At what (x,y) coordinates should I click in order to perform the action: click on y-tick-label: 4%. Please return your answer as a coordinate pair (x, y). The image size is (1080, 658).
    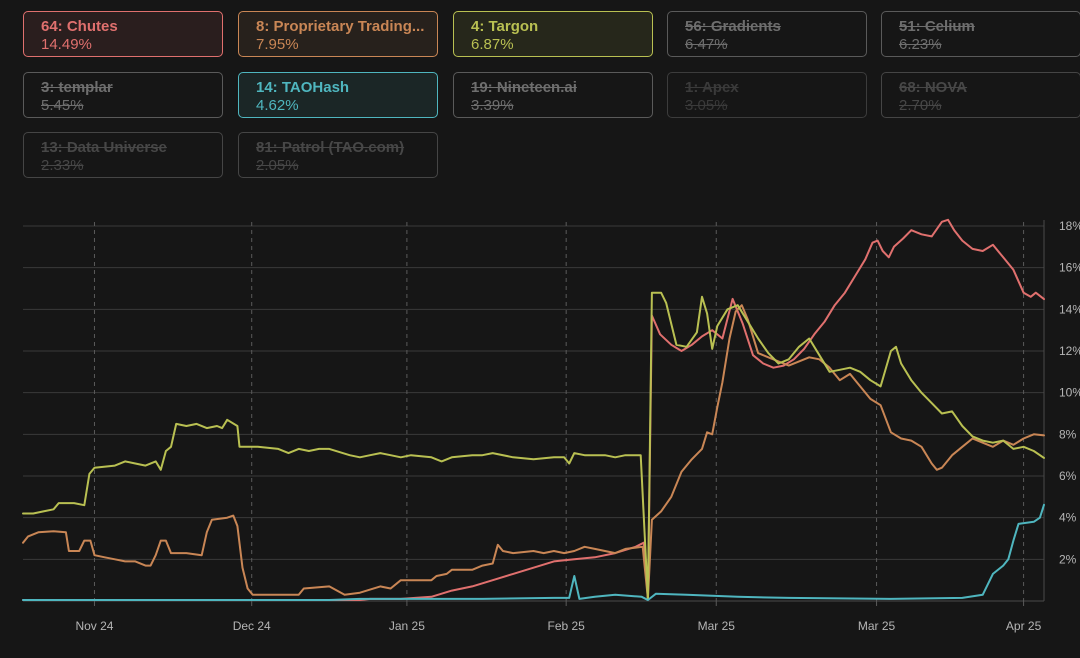
    Looking at the image, I should click on (1068, 518).